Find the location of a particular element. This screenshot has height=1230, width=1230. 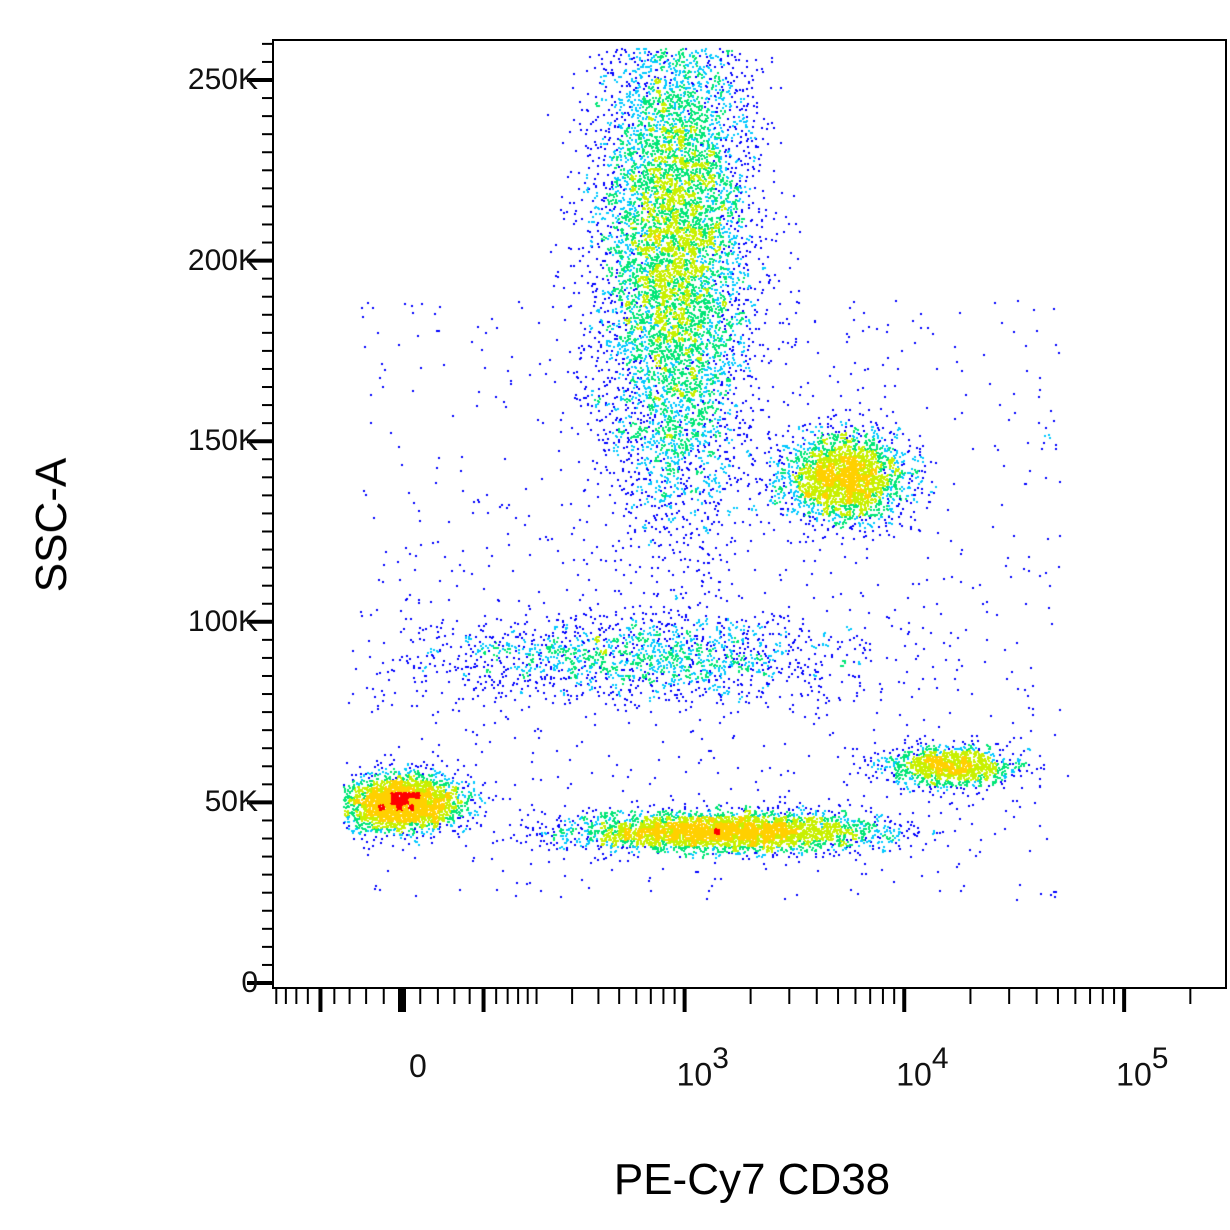

y-tick-label: 150K is located at coordinates (222, 441).